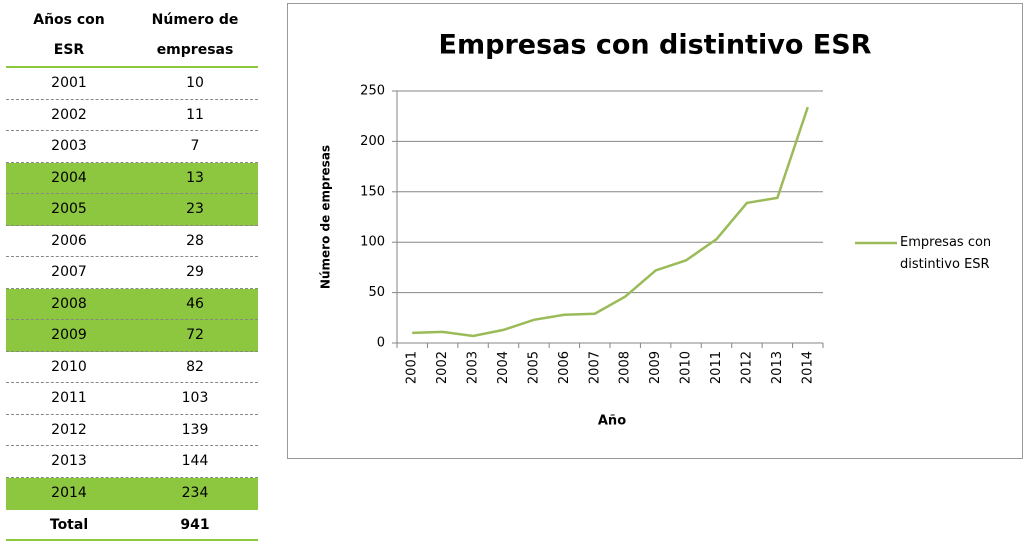  What do you see at coordinates (132, 367) in the screenshot?
I see `table-row: 2010 82` at bounding box center [132, 367].